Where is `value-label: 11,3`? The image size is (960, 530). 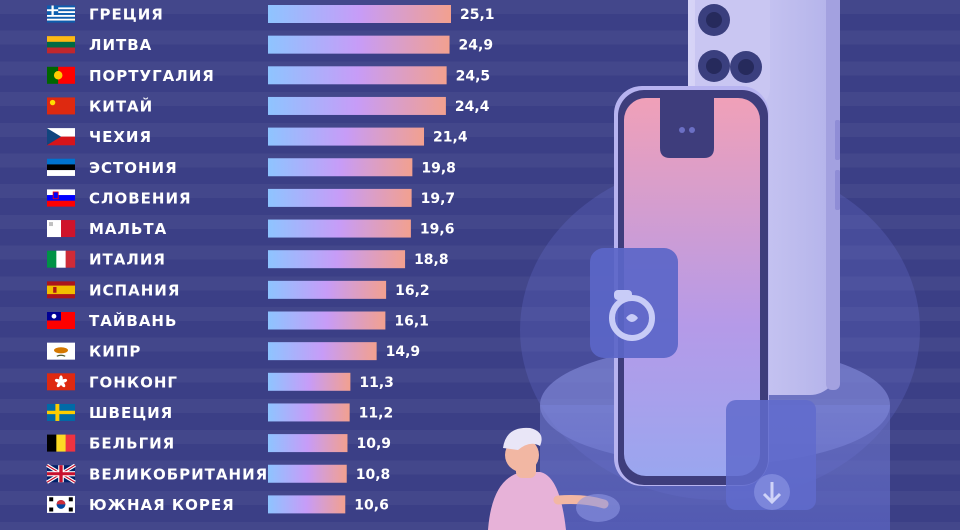 value-label: 11,3 is located at coordinates (376, 383).